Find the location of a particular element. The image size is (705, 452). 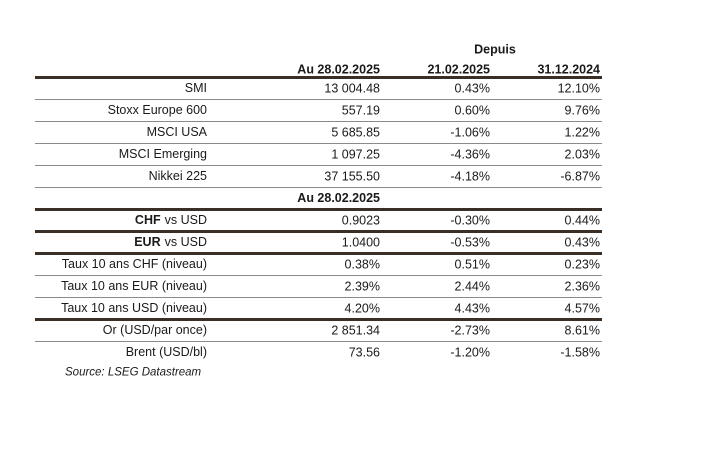

label-text: Taux 10 ans EUR (niveau) is located at coordinates (134, 286).